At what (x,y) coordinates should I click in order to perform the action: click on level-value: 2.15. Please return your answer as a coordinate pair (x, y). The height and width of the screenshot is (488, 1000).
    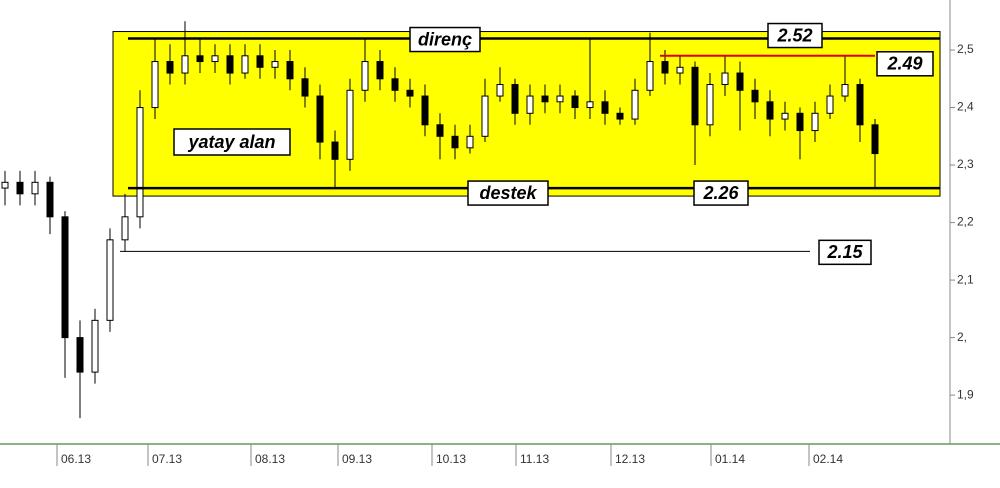
    Looking at the image, I should click on (844, 252).